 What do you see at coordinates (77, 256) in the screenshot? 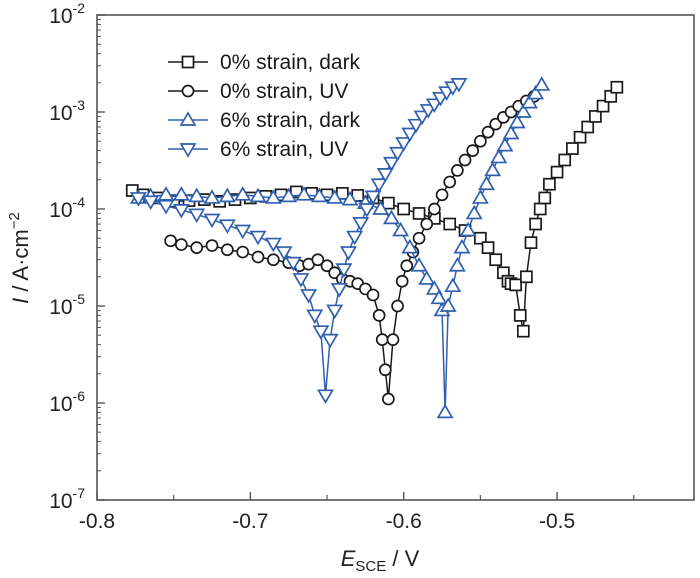
I see `y-axis: 10-210-310-410-510-610-7` at bounding box center [77, 256].